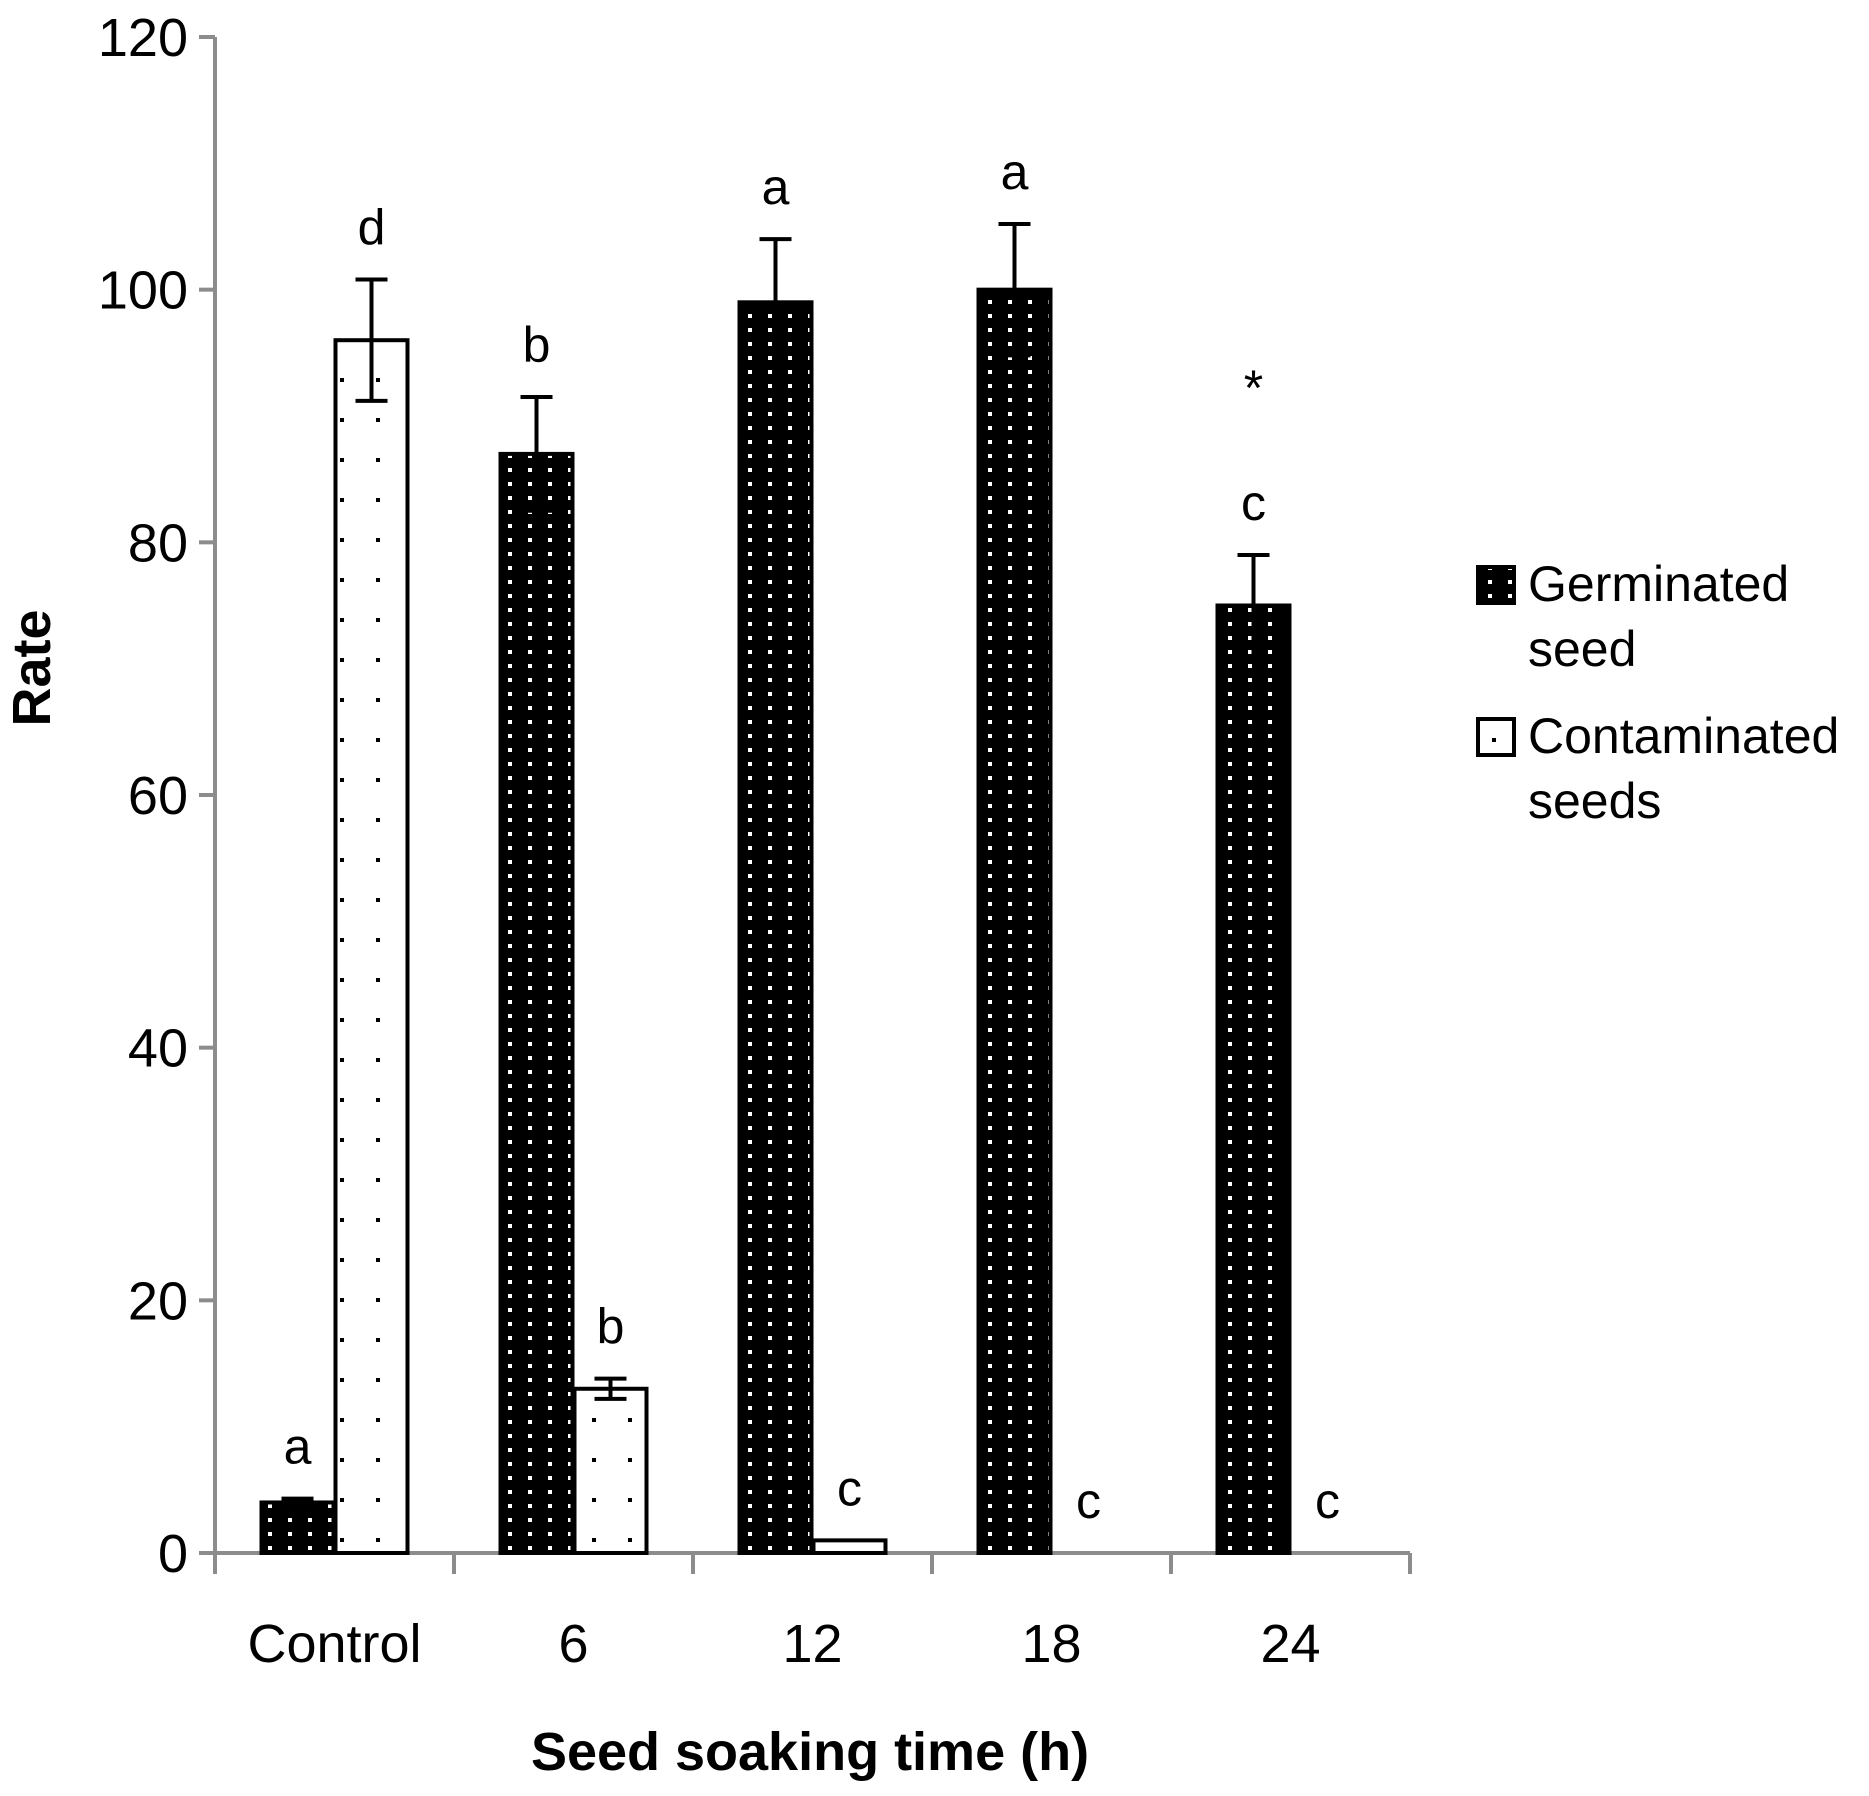  What do you see at coordinates (1253, 388) in the screenshot?
I see `significance-asterisk: *` at bounding box center [1253, 388].